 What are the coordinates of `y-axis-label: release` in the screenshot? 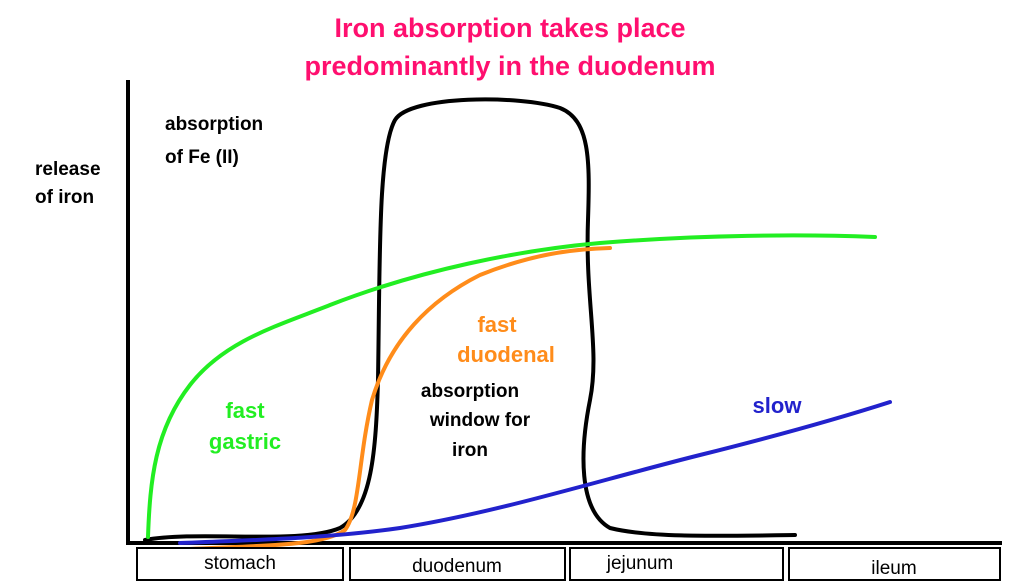 It's located at (68, 169).